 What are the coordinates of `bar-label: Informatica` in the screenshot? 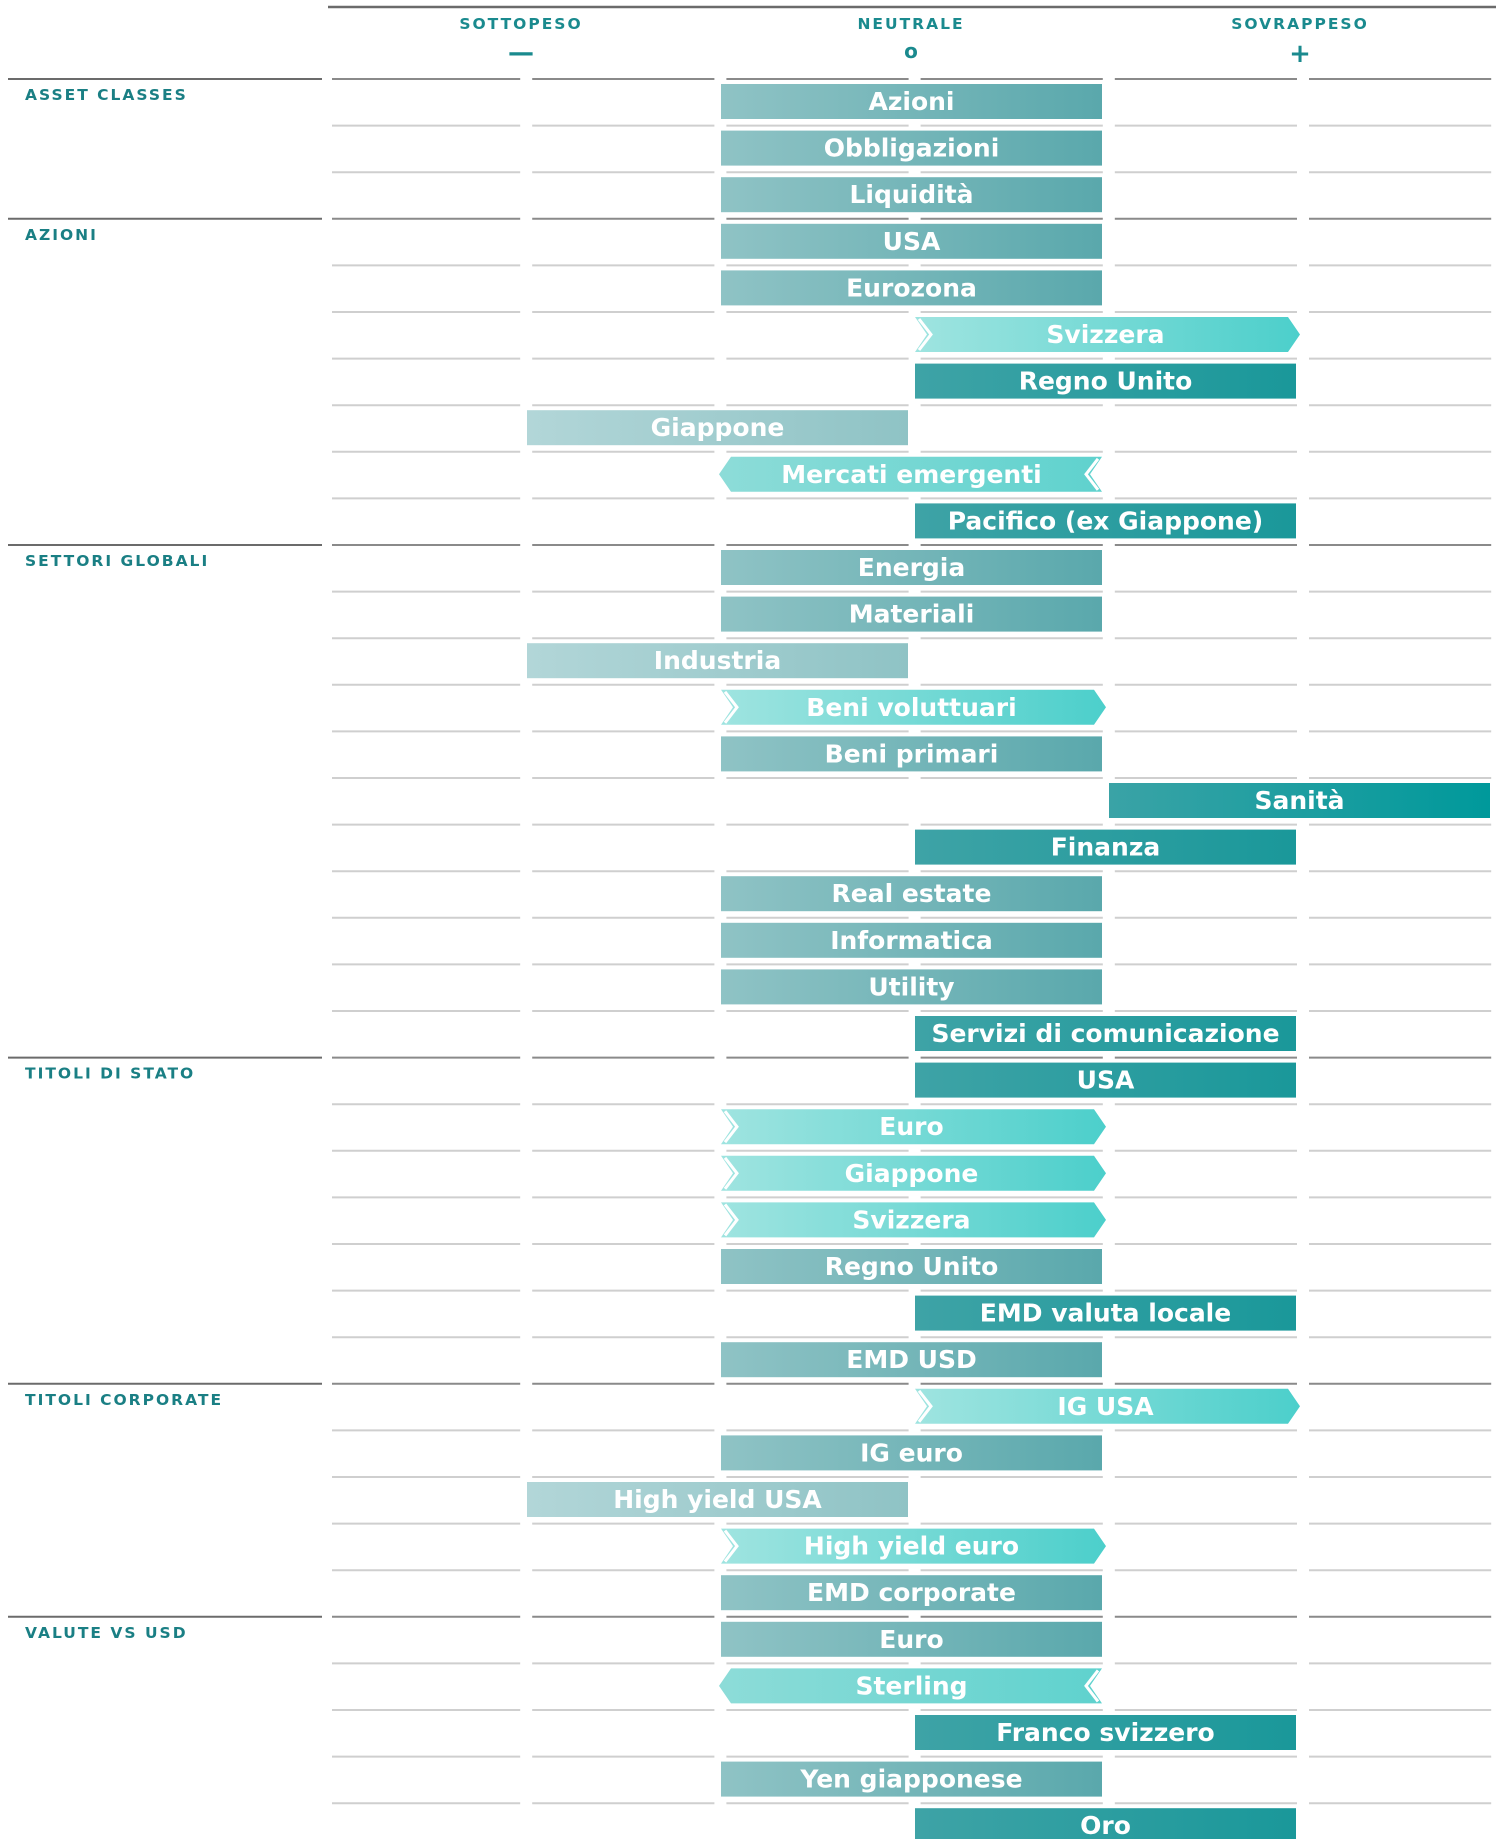 It's located at (911, 940).